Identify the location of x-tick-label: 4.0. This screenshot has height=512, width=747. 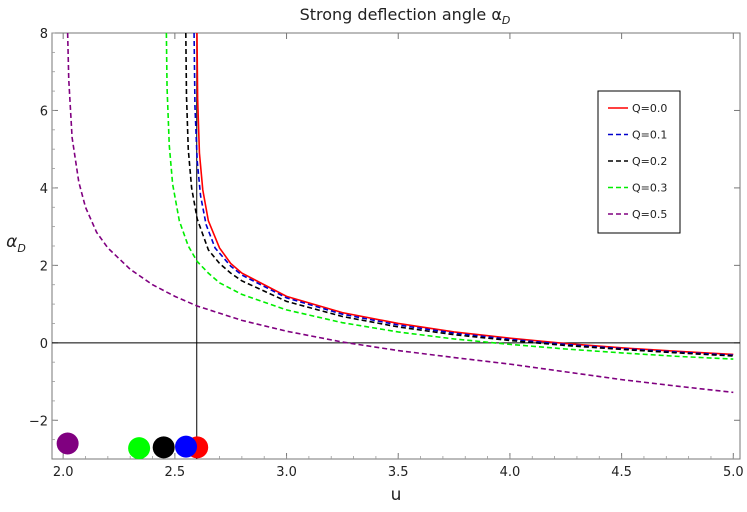
(510, 472).